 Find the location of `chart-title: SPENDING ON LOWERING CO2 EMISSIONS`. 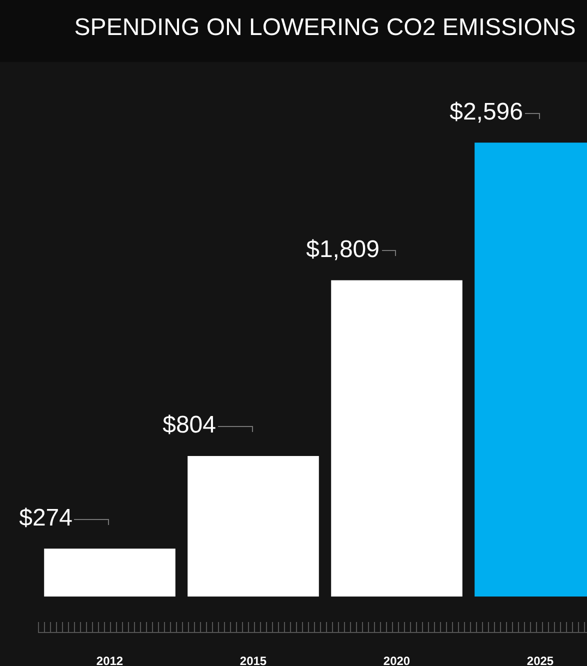

chart-title: SPENDING ON LOWERING CO2 EMISSIONS is located at coordinates (325, 28).